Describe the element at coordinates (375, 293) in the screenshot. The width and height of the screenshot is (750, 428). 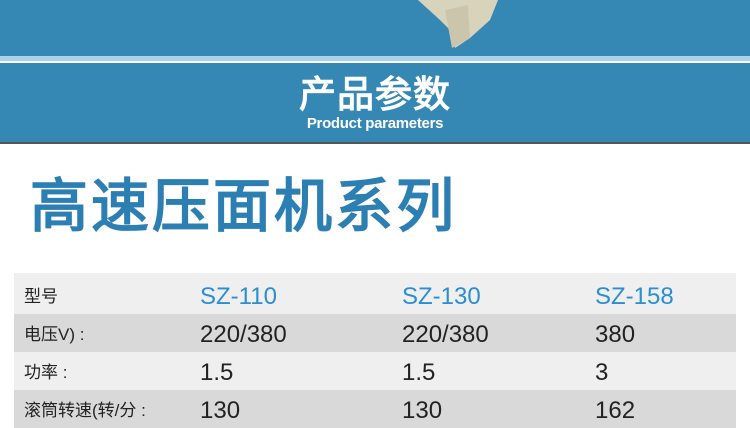
I see `table-row: 型号 SZ-110 SZ-130 SZ-158` at that location.